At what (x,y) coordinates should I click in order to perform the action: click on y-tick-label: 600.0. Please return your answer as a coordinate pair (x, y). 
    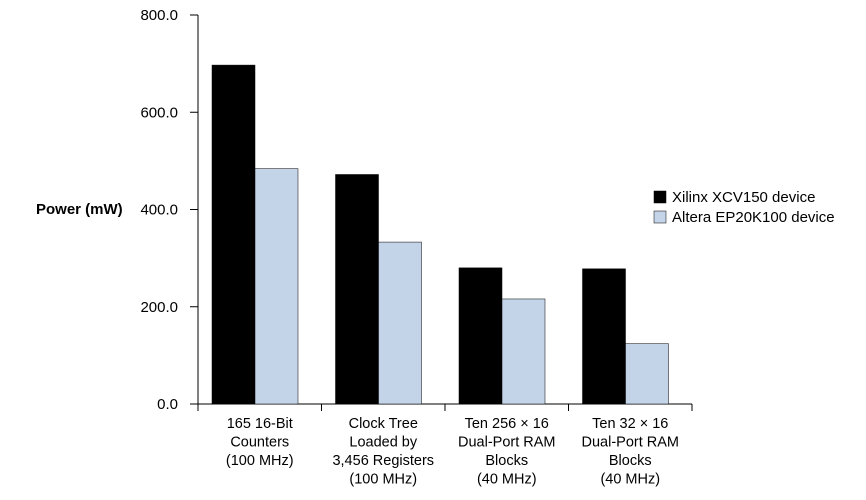
    Looking at the image, I should click on (159, 112).